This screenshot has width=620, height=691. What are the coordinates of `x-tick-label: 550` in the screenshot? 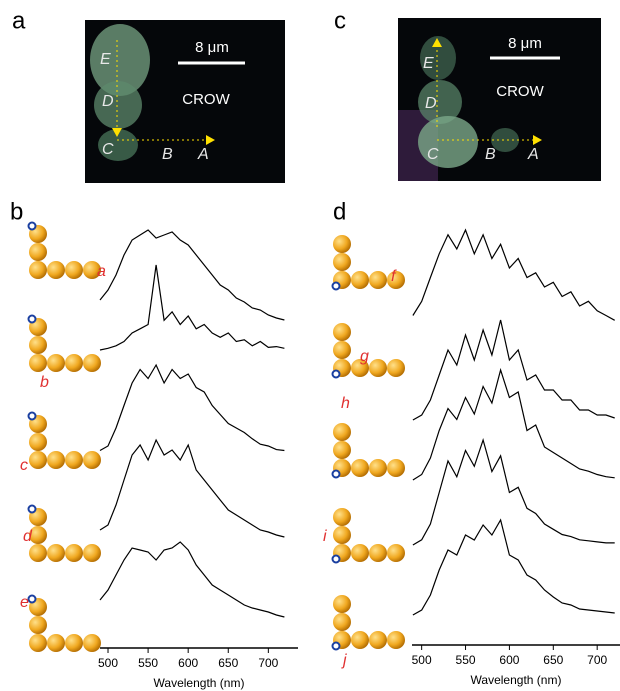 It's located at (466, 660).